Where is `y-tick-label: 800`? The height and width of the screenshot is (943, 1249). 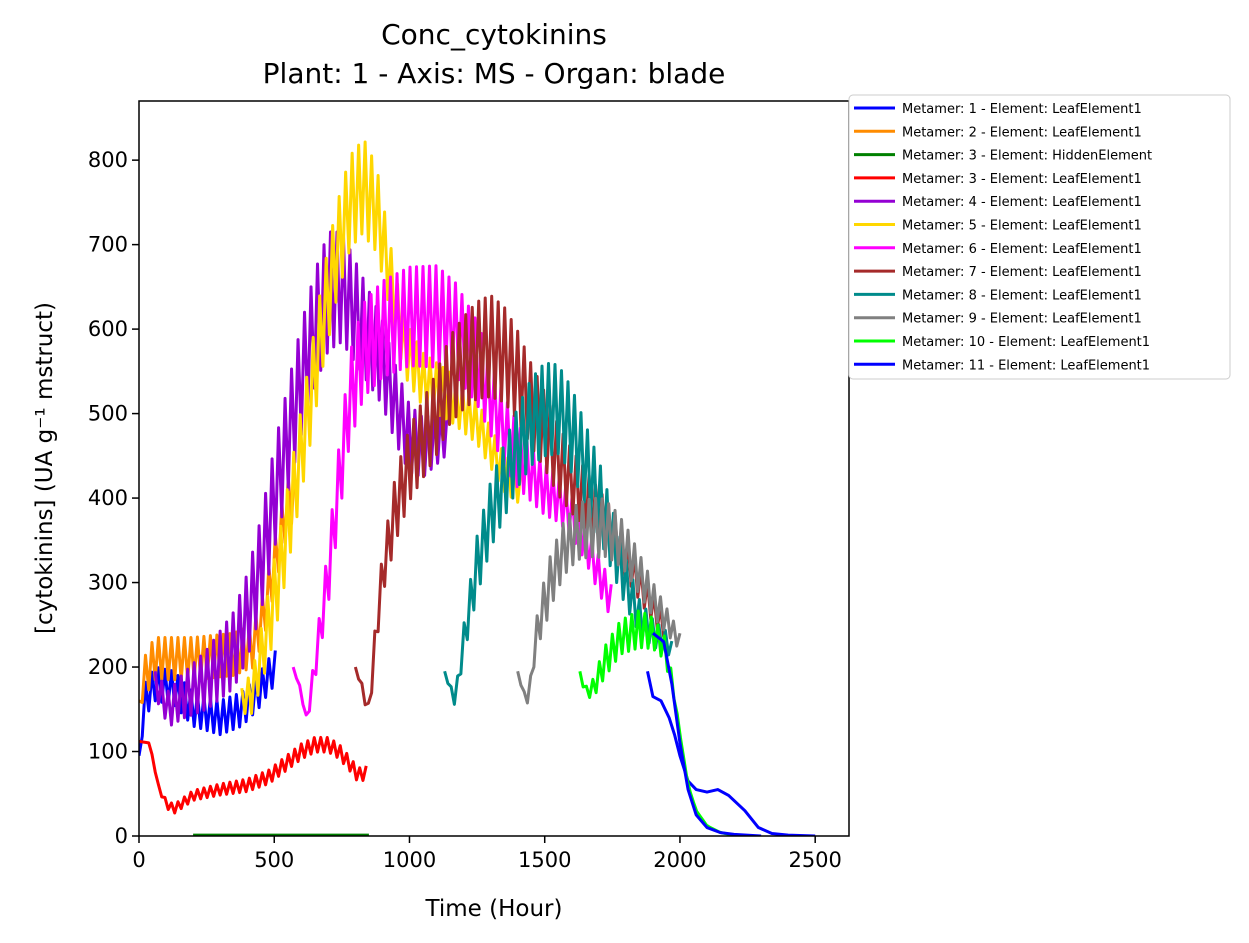 y-tick-label: 800 is located at coordinates (108, 160).